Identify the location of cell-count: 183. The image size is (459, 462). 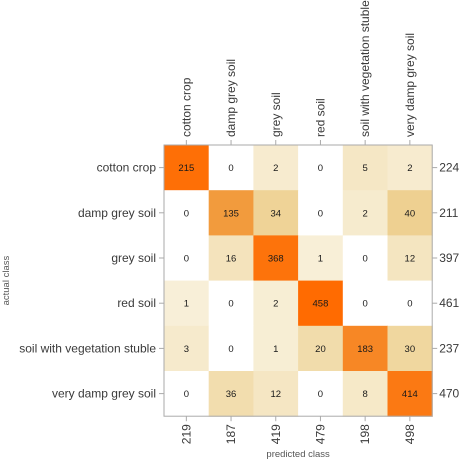
(365, 349).